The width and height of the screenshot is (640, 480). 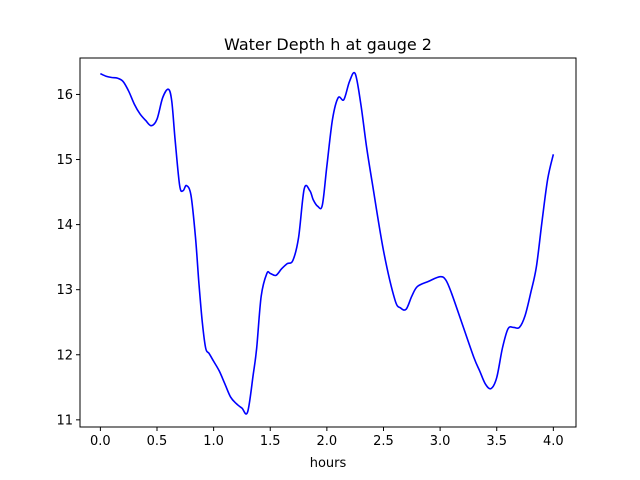 I want to click on x-tick-label: 2.0, so click(x=327, y=441).